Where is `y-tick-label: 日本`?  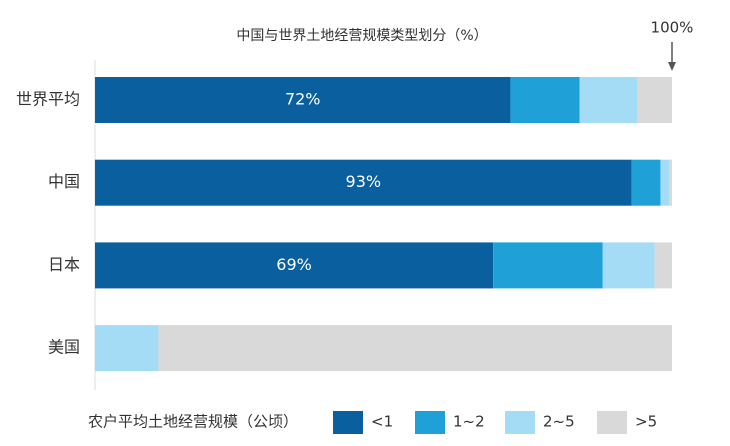 y-tick-label: 日本 is located at coordinates (64, 264).